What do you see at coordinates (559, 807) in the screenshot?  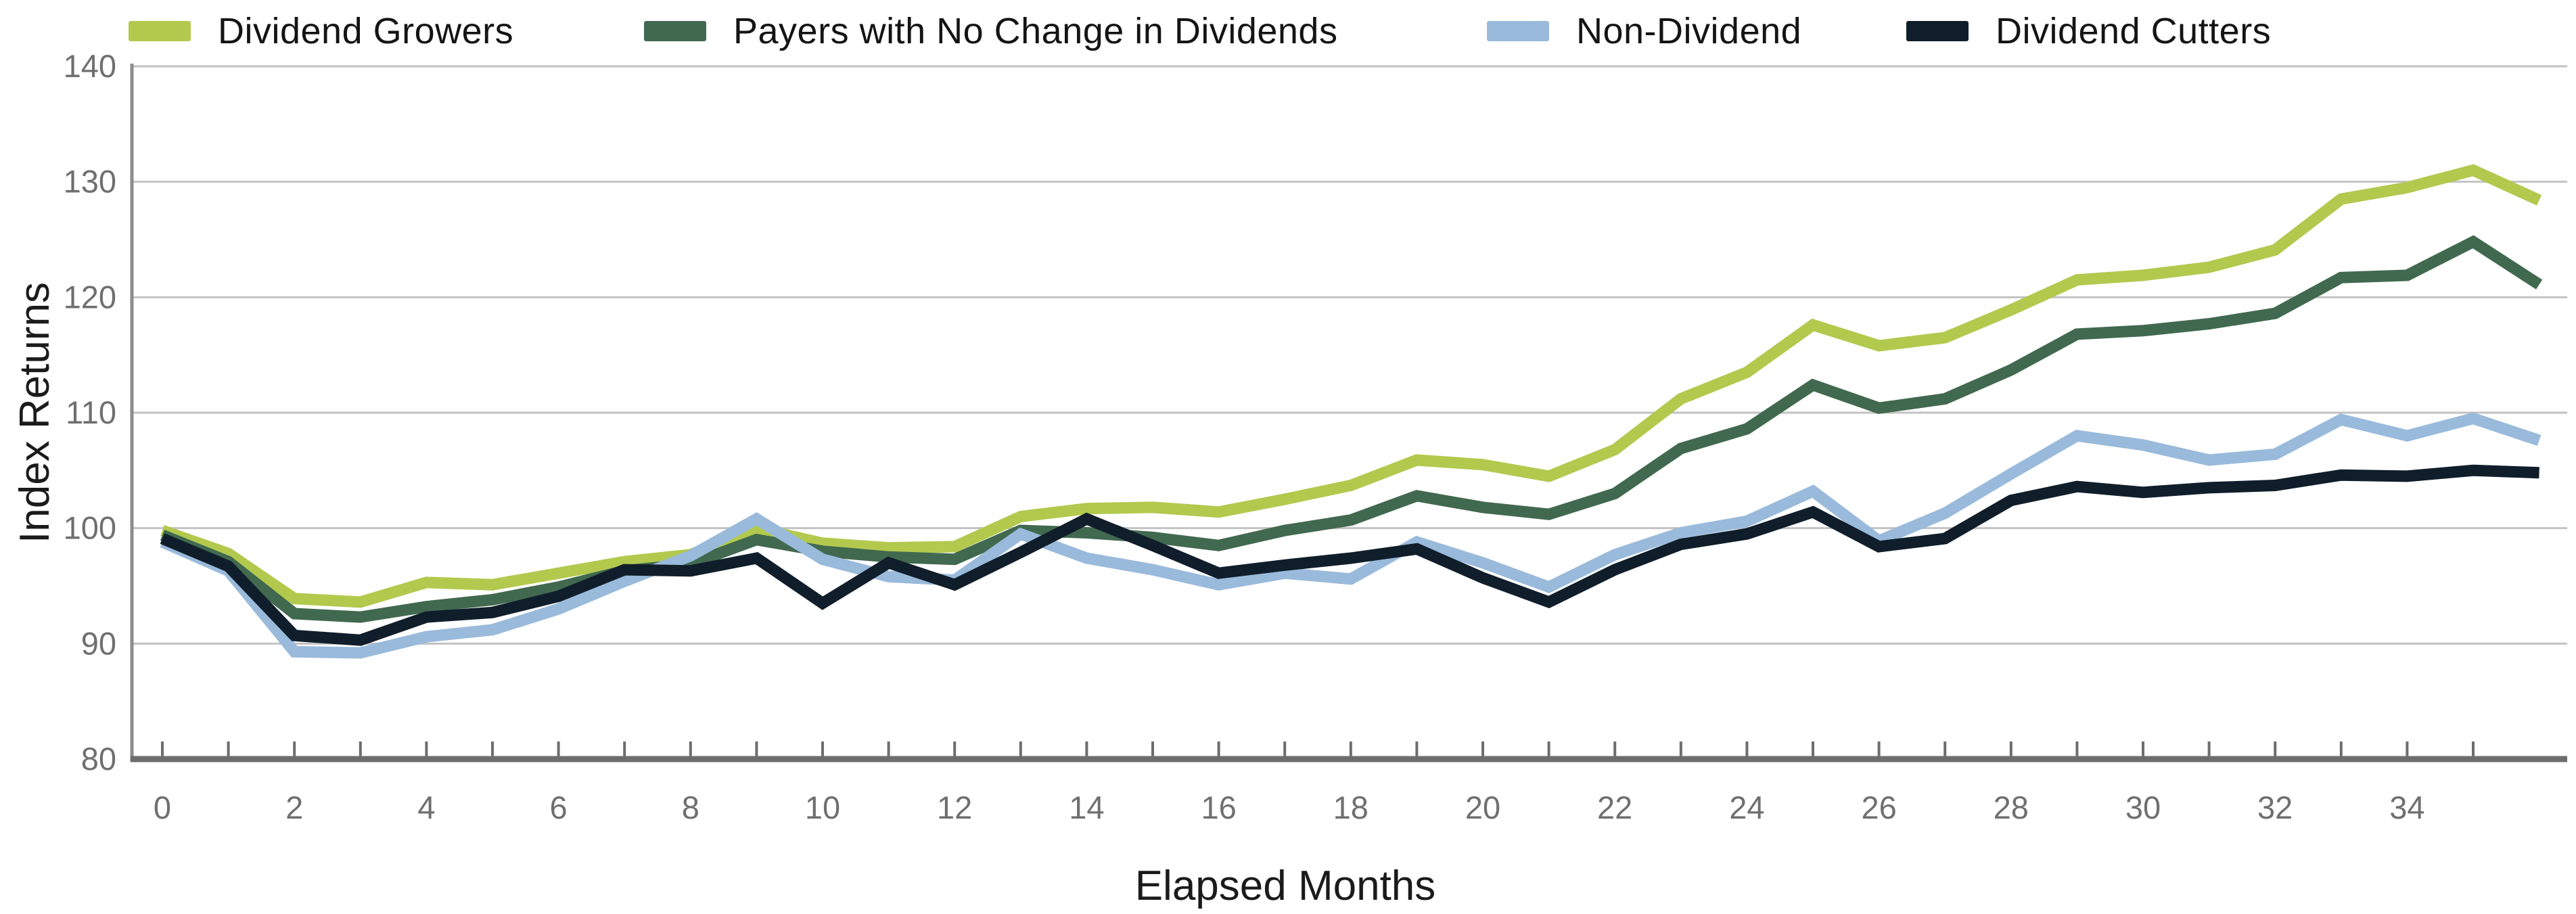 I see `x-tick-label-6: 6` at bounding box center [559, 807].